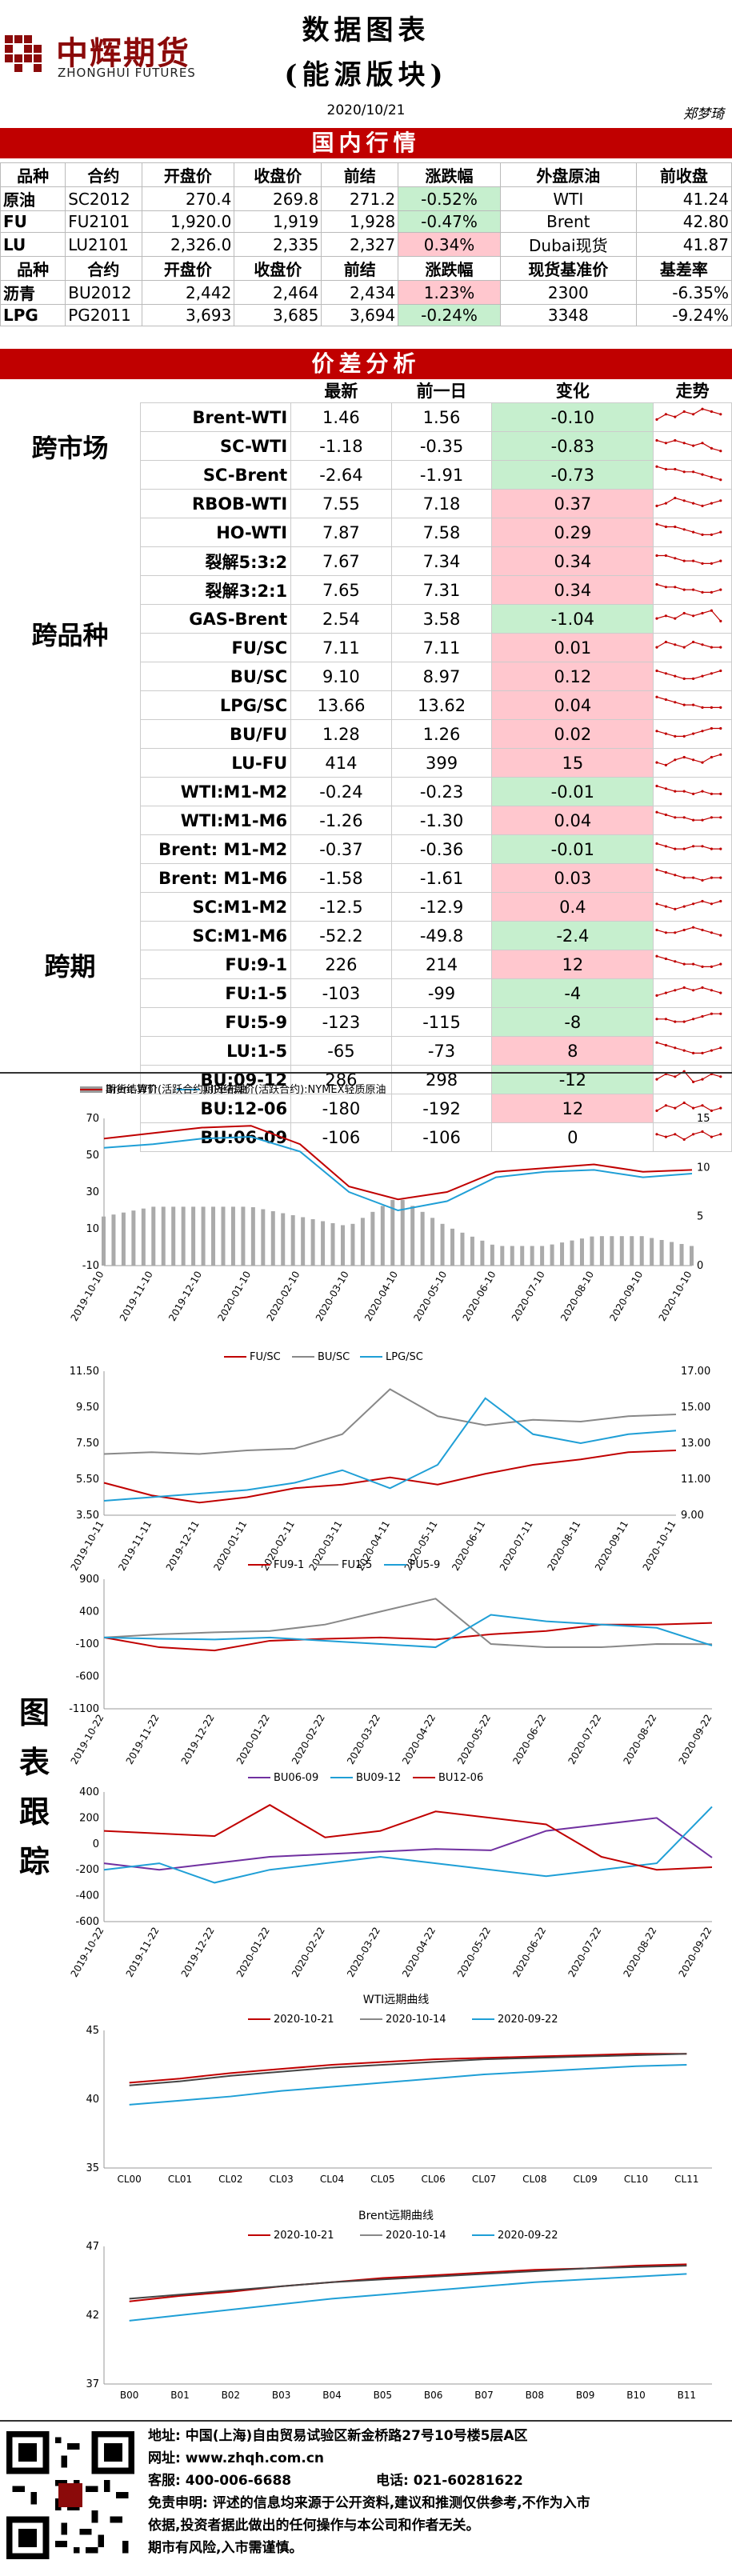  I want to click on spread-change: 15, so click(572, 763).